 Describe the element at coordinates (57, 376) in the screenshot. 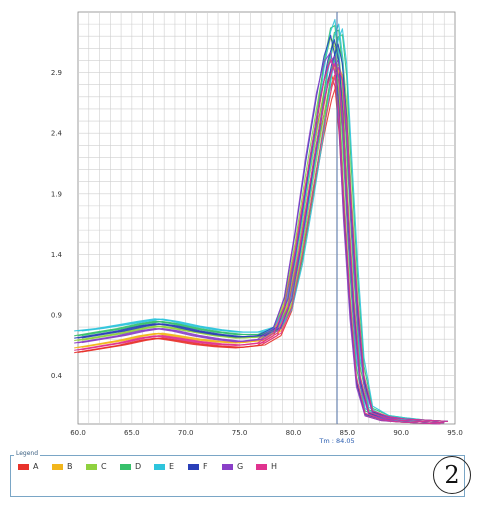

I see `y-tick-label: 0.4` at that location.